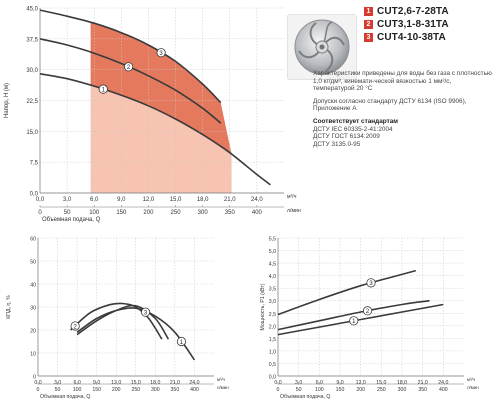 The image size is (500, 400). Describe the element at coordinates (368, 37) in the screenshot. I see `legend-badge: 3` at that location.